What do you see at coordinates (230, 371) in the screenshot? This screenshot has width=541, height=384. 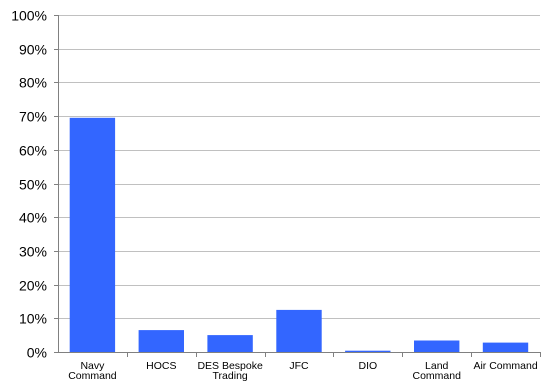 I see `x-tick-label: DES Bespoke Trading` at bounding box center [230, 371].